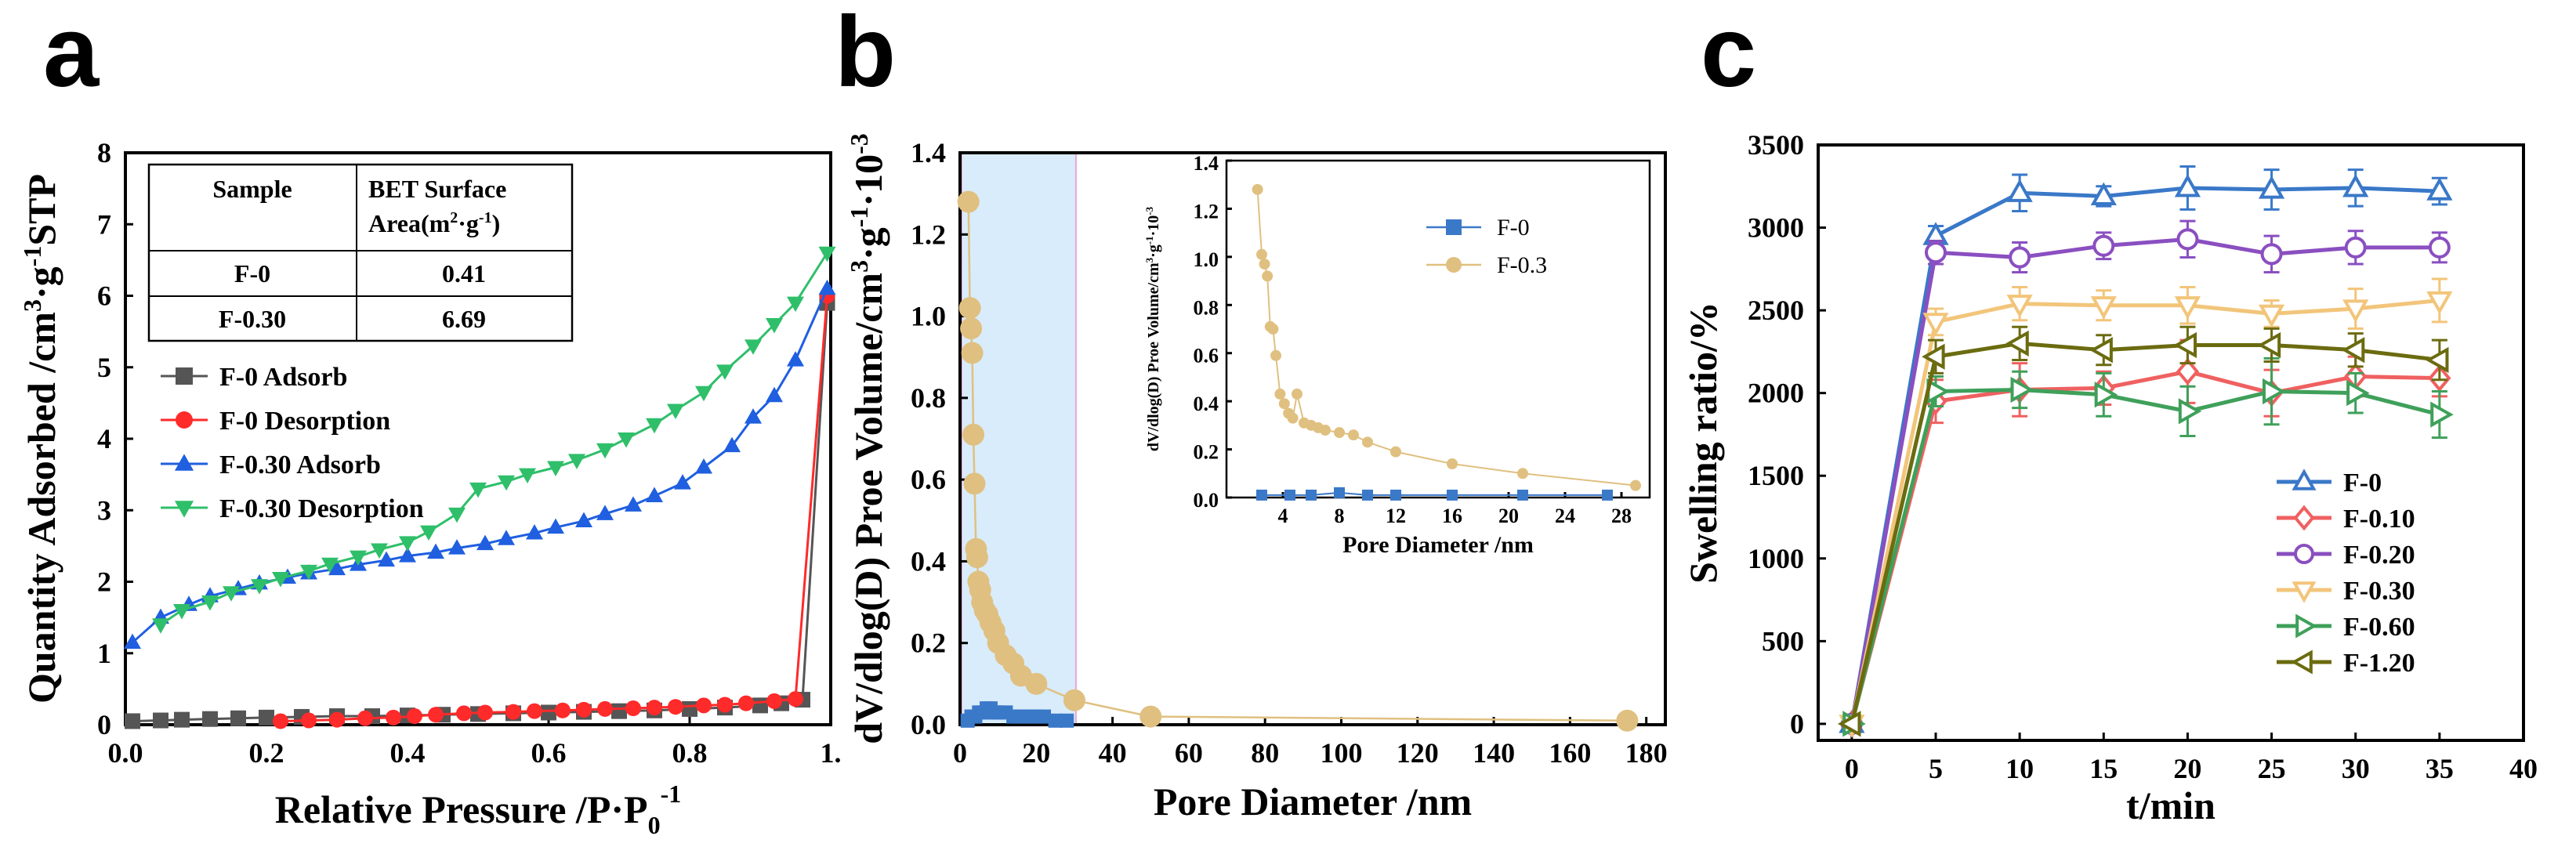  Describe the element at coordinates (1206, 501) in the screenshot. I see `y-tick-label: 0.0` at that location.